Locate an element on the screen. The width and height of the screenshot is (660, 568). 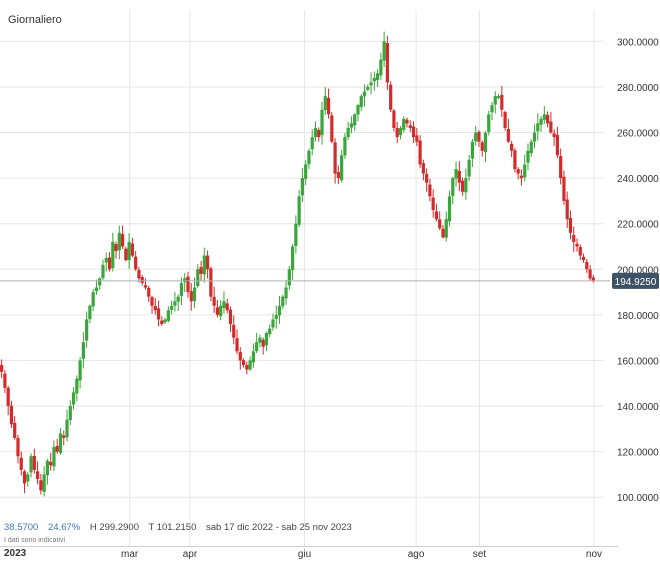
last-price-marker: 194.9250 is located at coordinates (329, 280).